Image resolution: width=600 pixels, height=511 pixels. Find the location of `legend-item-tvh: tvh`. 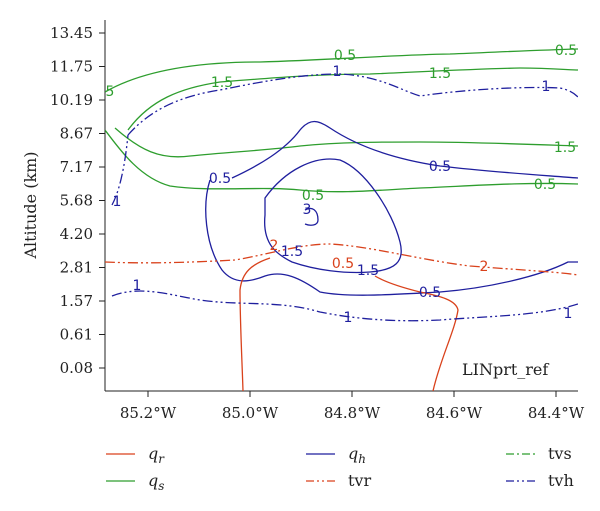

legend-item-tvh: tvh is located at coordinates (540, 480).